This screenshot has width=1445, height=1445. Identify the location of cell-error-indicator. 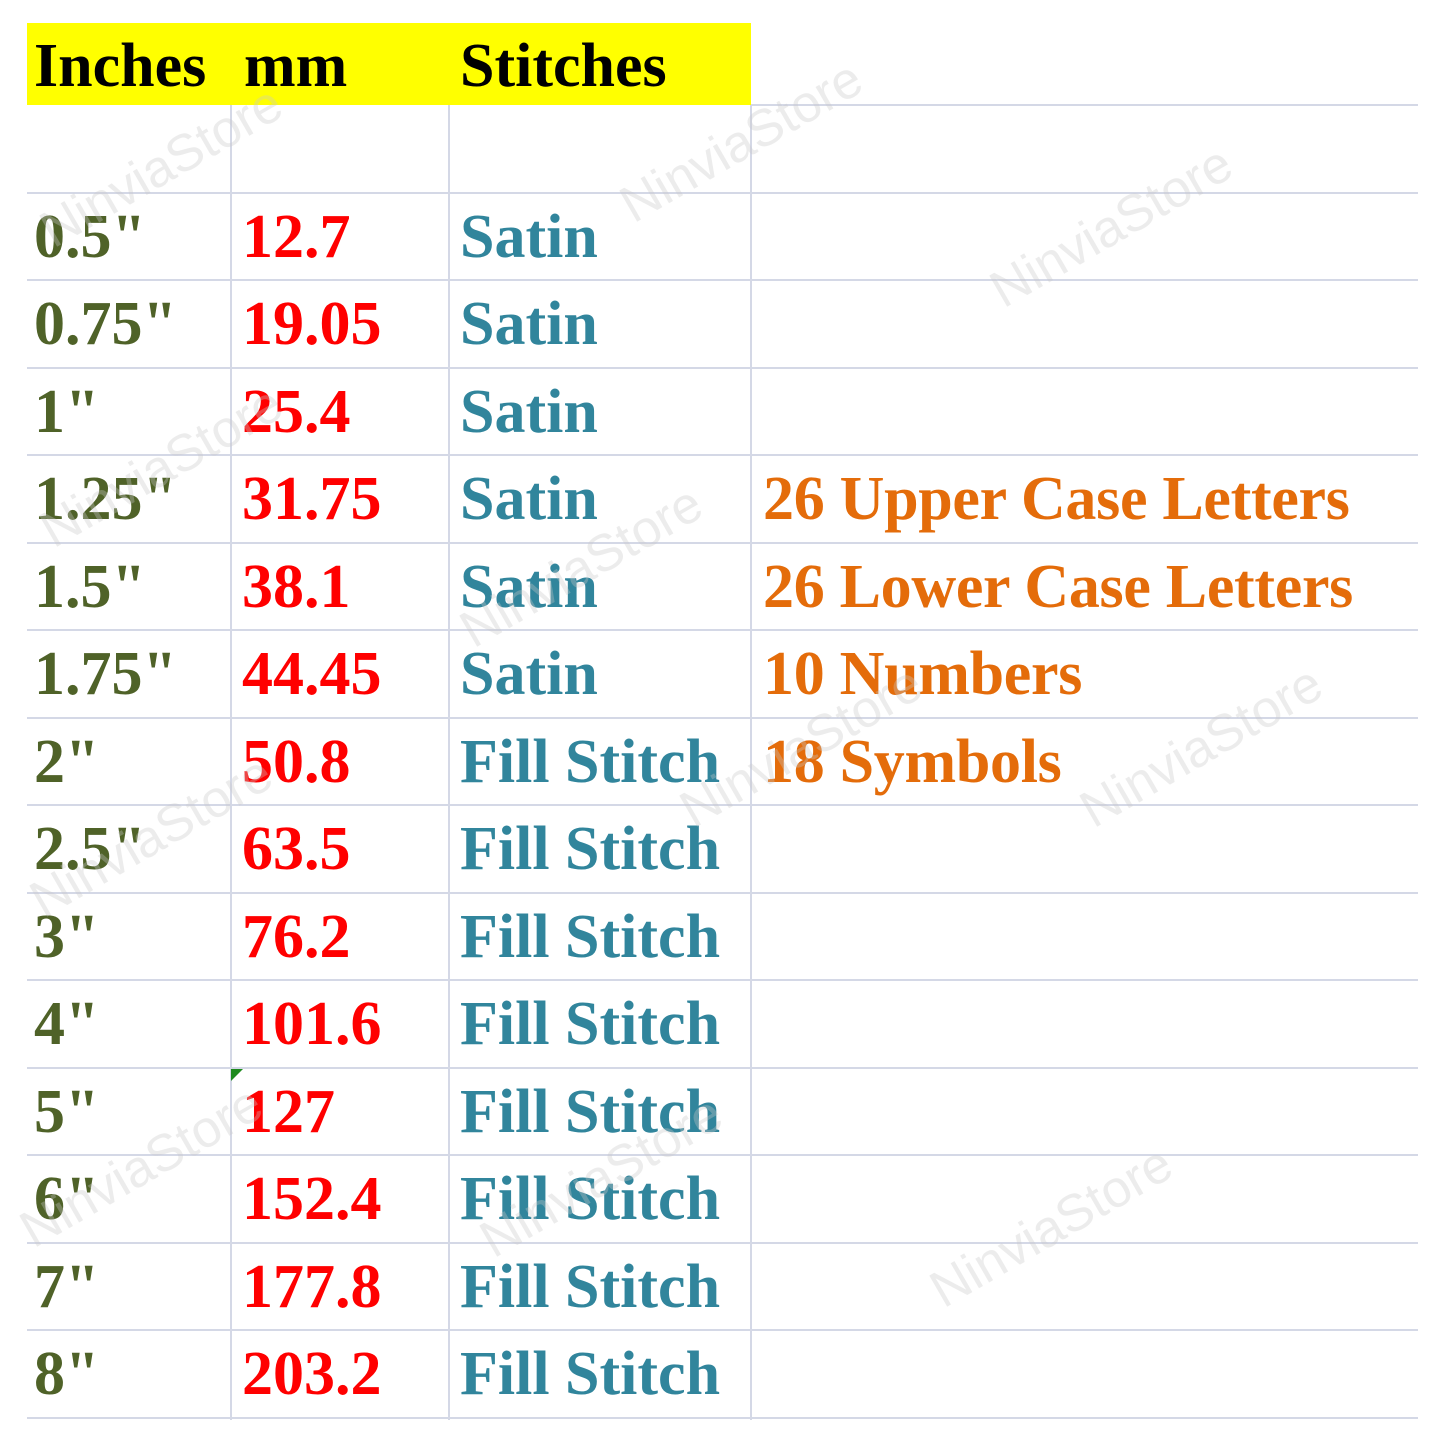
(237, 1075).